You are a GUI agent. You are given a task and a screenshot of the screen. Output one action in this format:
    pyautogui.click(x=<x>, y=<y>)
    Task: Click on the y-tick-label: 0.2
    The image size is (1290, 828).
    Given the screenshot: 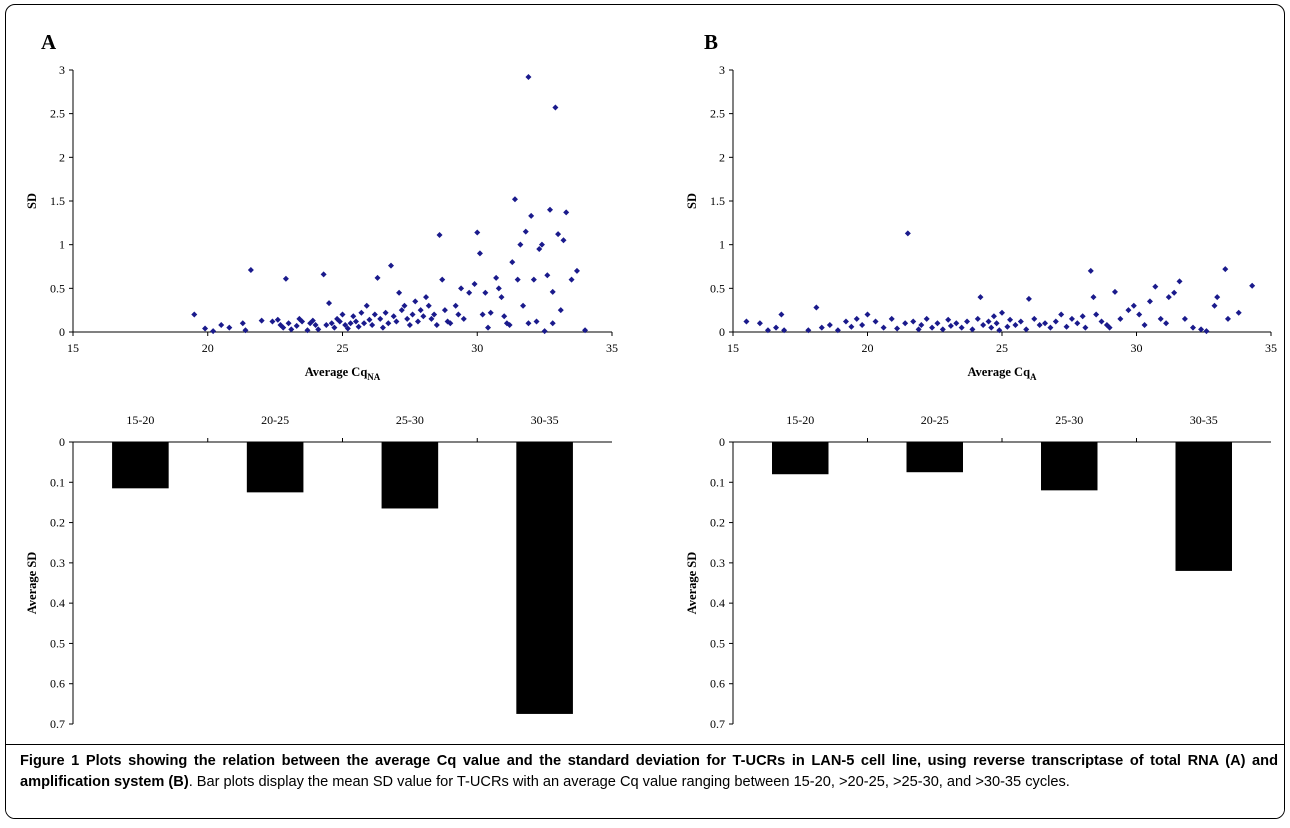 What is the action you would take?
    pyautogui.click(x=717, y=523)
    